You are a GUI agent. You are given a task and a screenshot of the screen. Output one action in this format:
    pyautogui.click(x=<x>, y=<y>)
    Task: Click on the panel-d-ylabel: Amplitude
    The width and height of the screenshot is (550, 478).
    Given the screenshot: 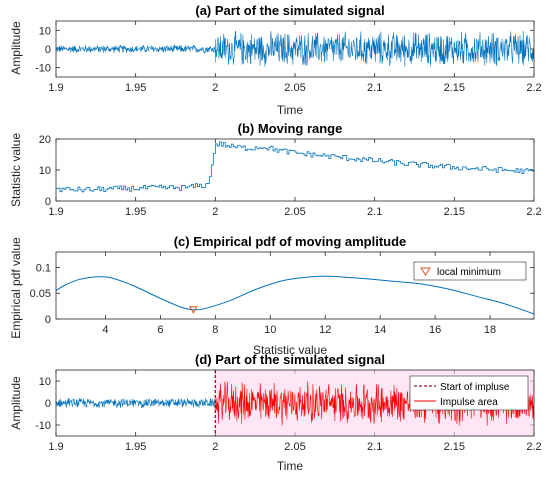 What is the action you would take?
    pyautogui.click(x=16, y=403)
    